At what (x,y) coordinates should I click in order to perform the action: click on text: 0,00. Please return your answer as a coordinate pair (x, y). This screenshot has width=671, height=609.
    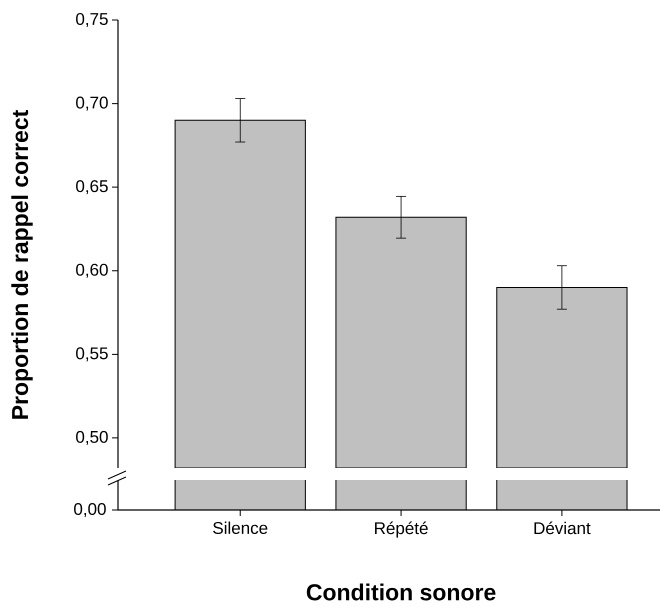
    Looking at the image, I should click on (90, 510).